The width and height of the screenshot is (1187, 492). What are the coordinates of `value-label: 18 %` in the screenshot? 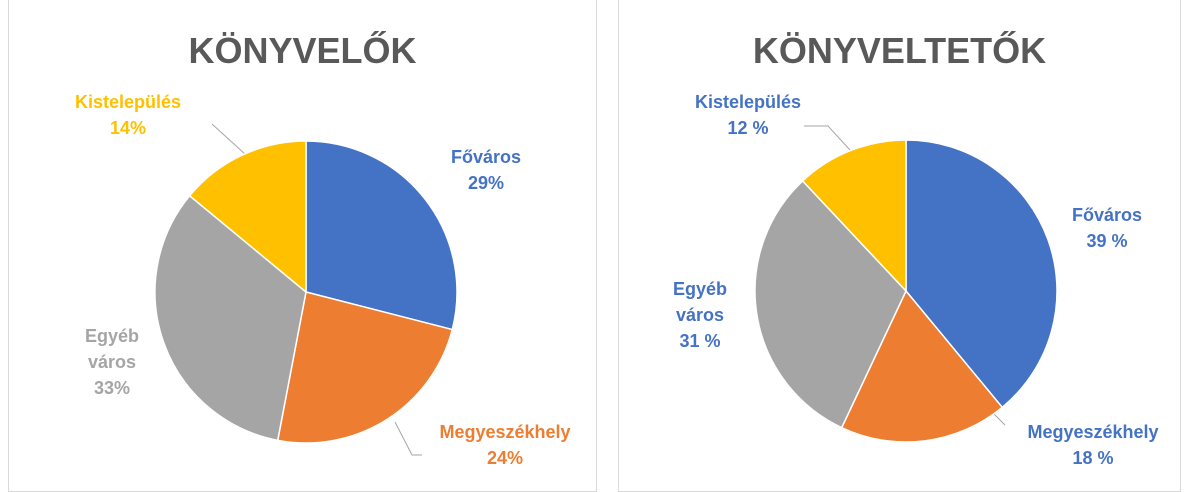 It's located at (1093, 458).